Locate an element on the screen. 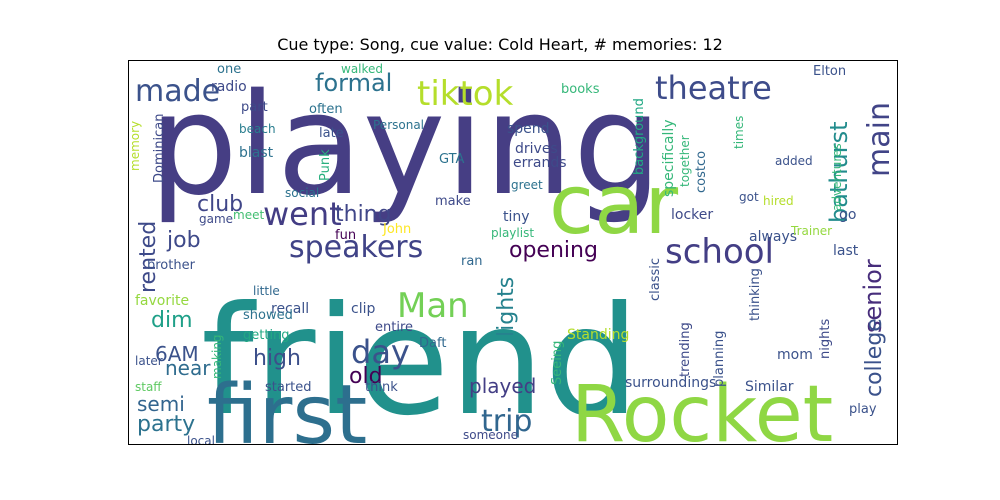  word-making: making is located at coordinates (217, 356).